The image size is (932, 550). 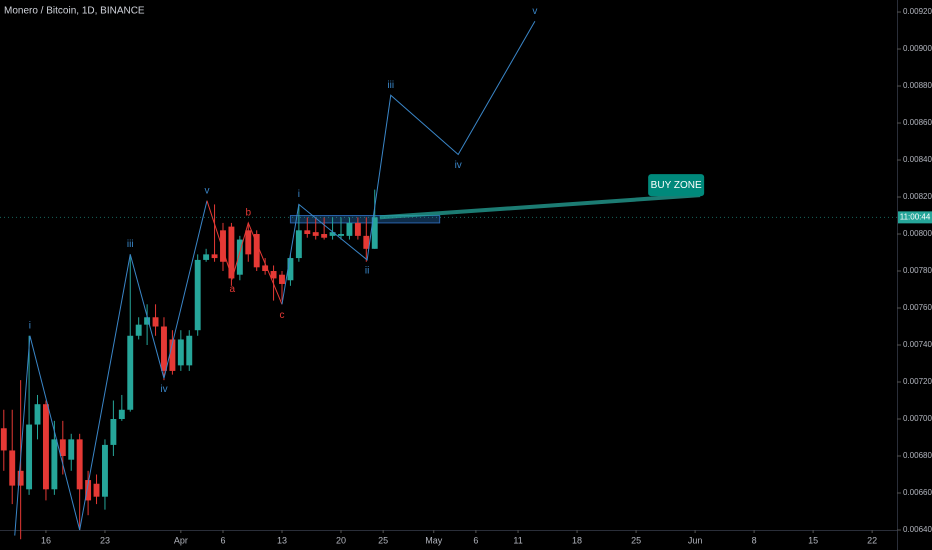 I want to click on price-label: 11:00:44, so click(x=915, y=216).